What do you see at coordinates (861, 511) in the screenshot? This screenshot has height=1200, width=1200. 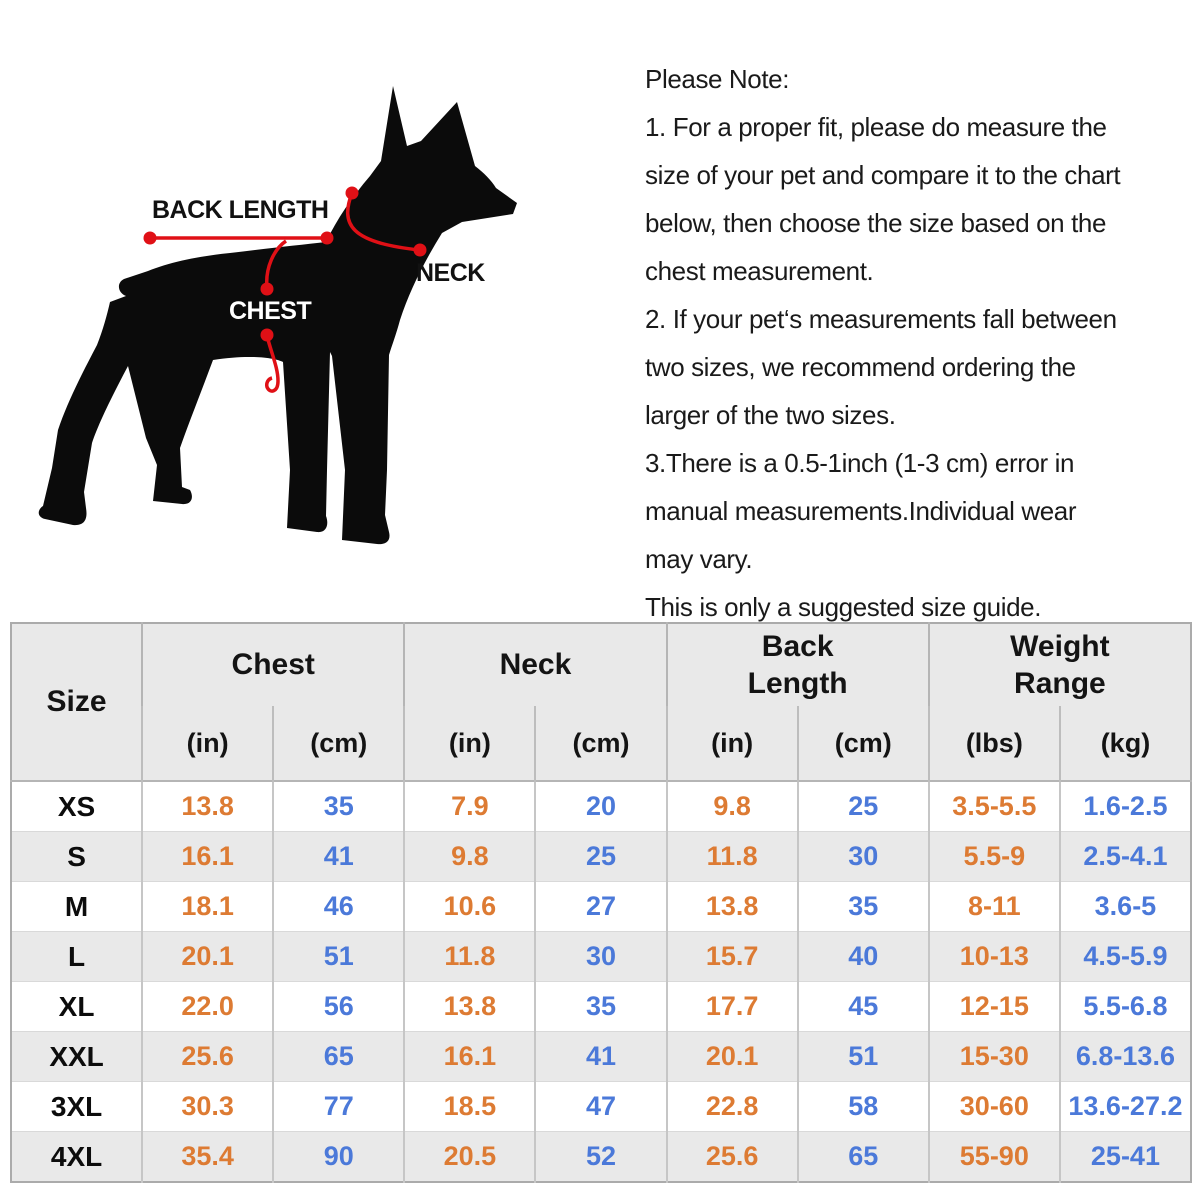 I see `note-line: manual measurements.Individual wear` at bounding box center [861, 511].